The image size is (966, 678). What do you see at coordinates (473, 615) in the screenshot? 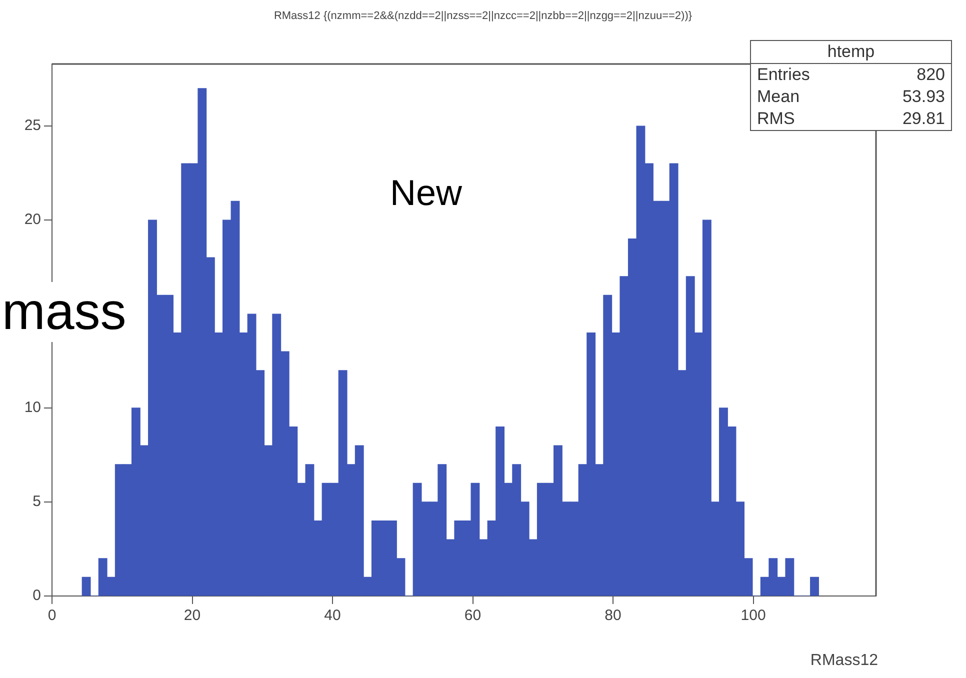
I see `x-tick-label: 60` at bounding box center [473, 615].